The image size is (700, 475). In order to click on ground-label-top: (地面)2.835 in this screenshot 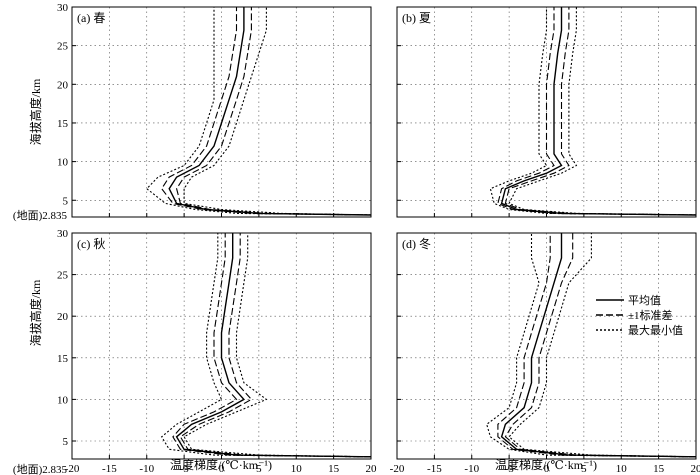, I will do `click(40, 215)`.